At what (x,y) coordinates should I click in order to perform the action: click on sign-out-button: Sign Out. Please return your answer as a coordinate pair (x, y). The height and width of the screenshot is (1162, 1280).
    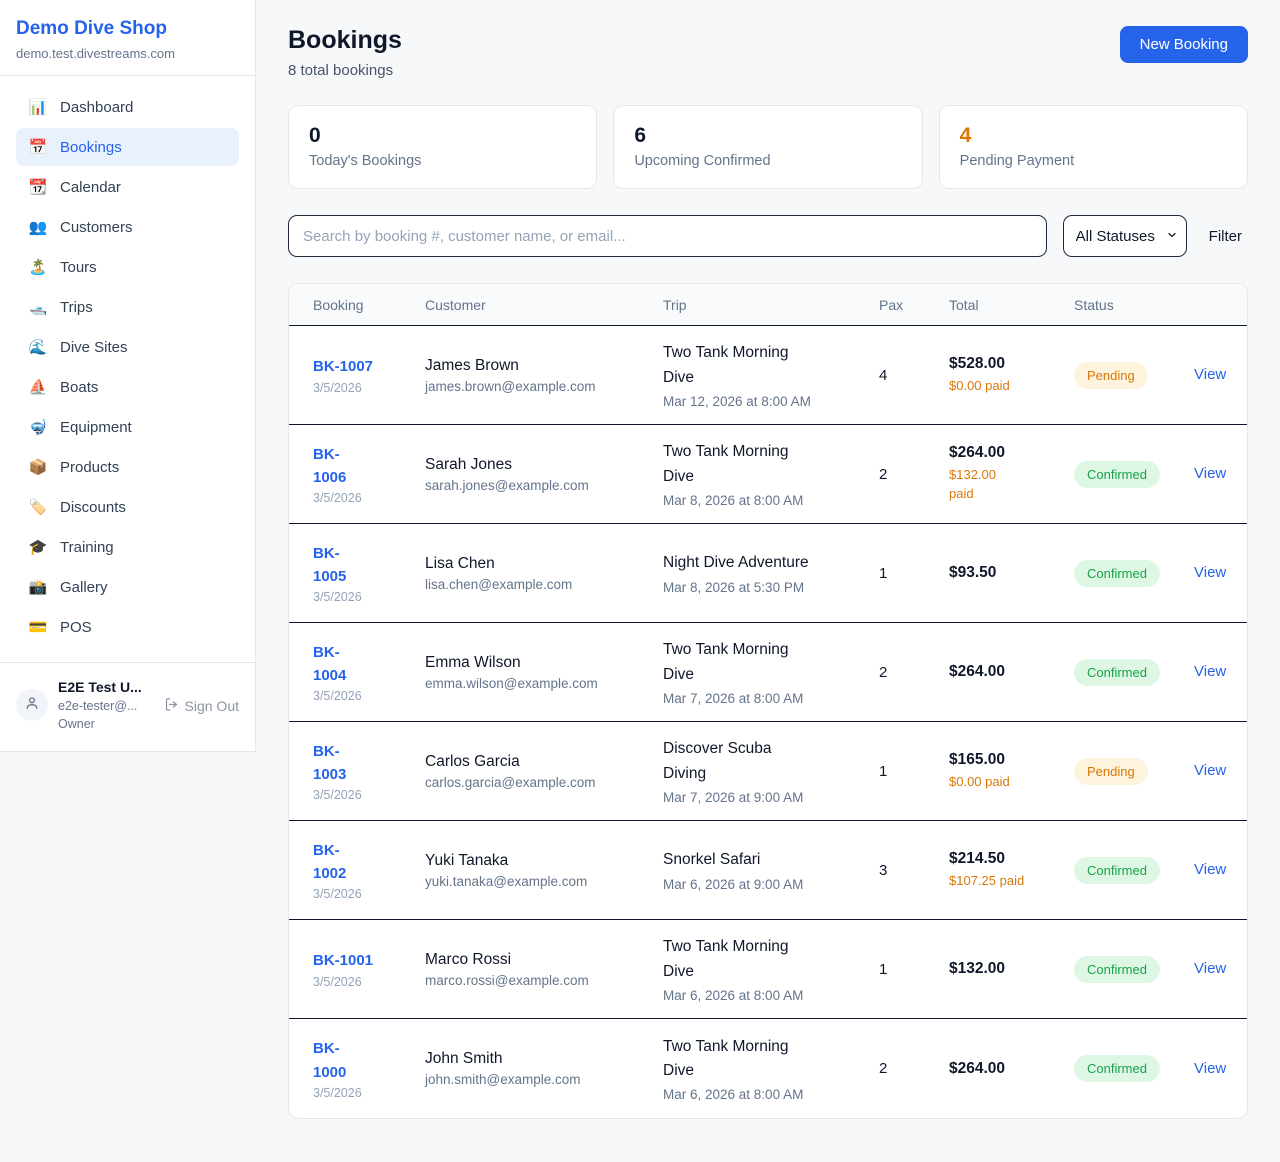
    Looking at the image, I should click on (201, 706).